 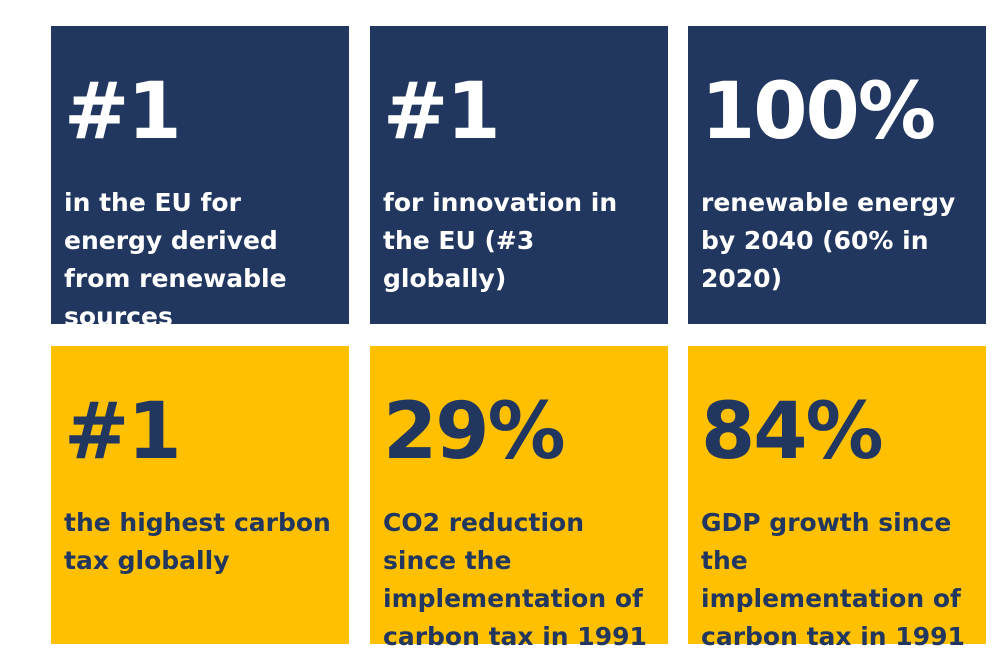 What do you see at coordinates (818, 112) in the screenshot?
I see `stat-value: 100%` at bounding box center [818, 112].